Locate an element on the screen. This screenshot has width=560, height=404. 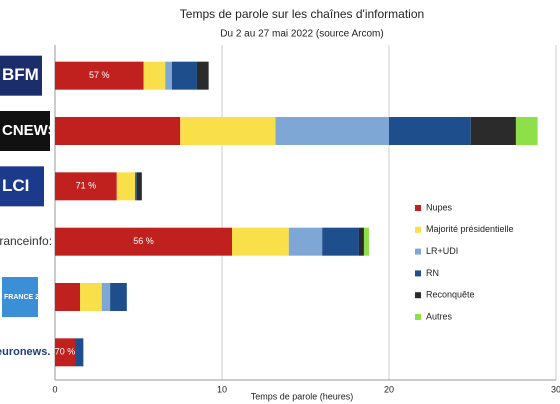
bar-annotation: 70 % is located at coordinates (65, 352).